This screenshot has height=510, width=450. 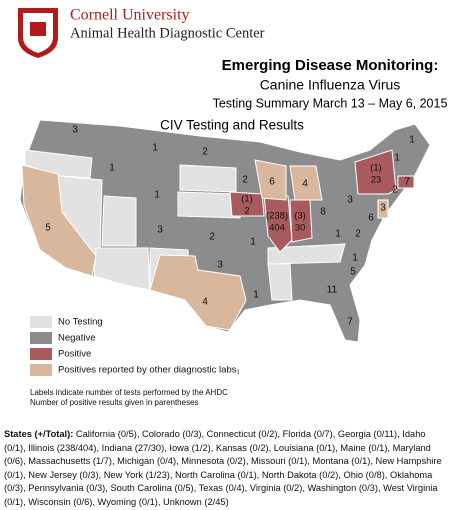 I want to click on positive-count: (3), so click(x=300, y=216).